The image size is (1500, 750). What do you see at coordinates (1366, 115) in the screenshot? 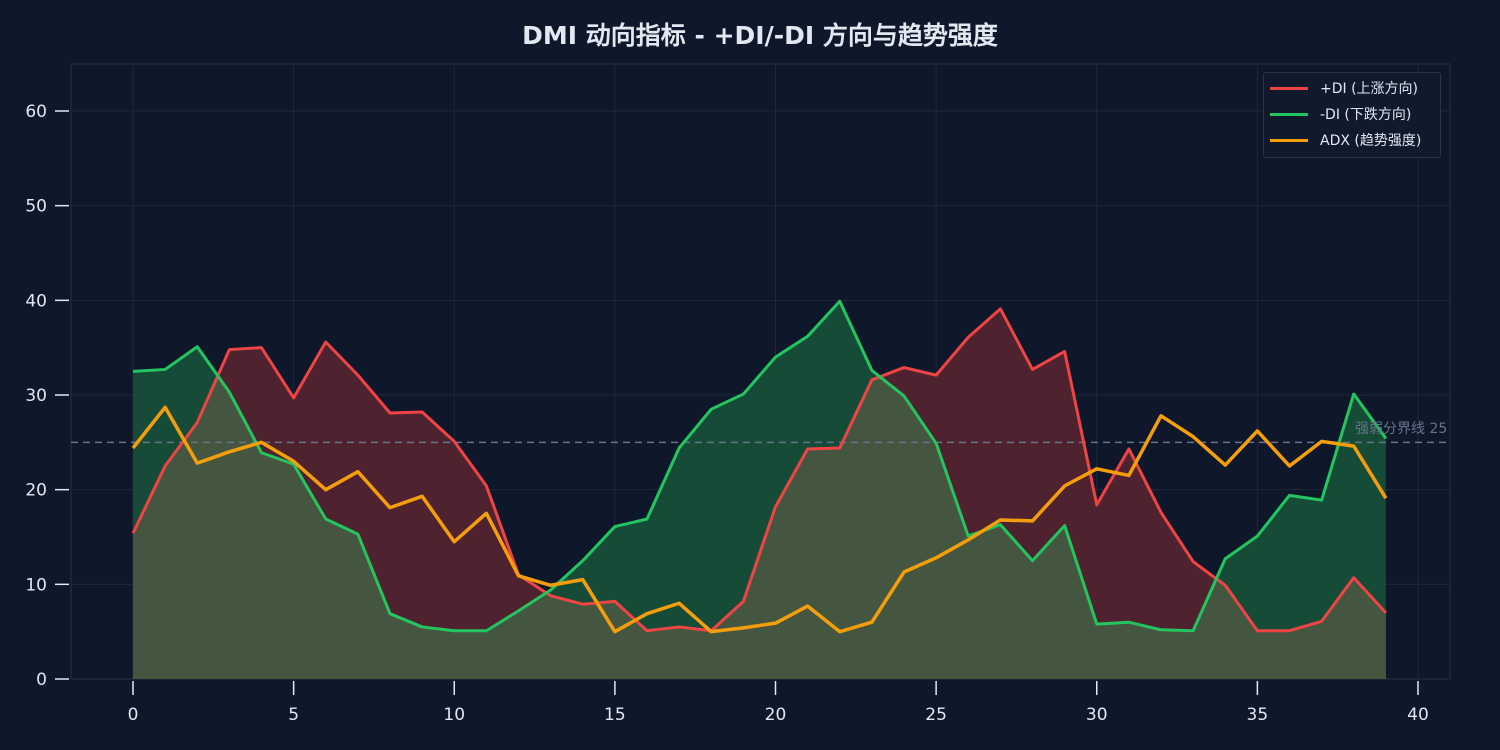
I see `legend-label: -DI (下跌方向)` at bounding box center [1366, 115].